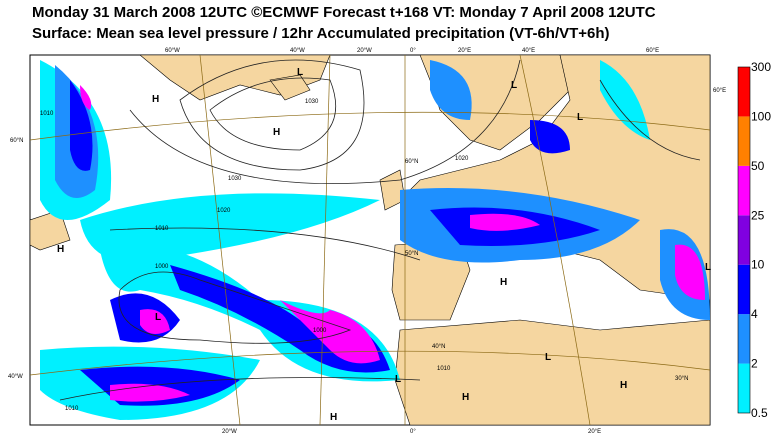  I want to click on colorbar-label: 25, so click(758, 215).